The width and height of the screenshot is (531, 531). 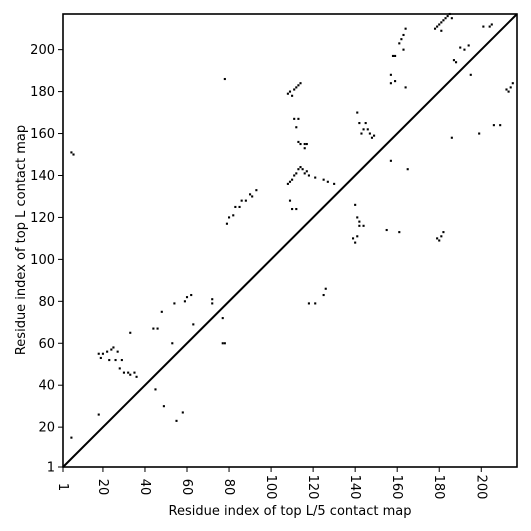 What do you see at coordinates (42, 134) in the screenshot?
I see `y-tick-label: 160` at bounding box center [42, 134].